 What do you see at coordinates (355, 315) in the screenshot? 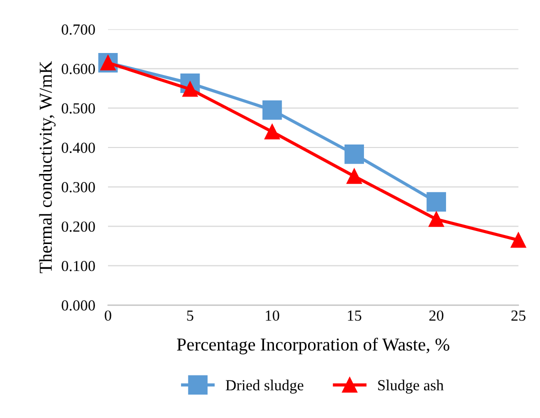
I see `x-tick-label: 15` at bounding box center [355, 315].